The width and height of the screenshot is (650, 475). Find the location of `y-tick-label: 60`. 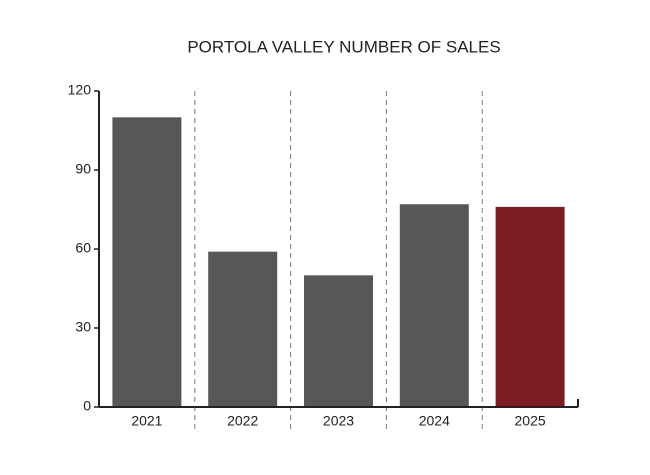

y-tick-label: 60 is located at coordinates (83, 248).